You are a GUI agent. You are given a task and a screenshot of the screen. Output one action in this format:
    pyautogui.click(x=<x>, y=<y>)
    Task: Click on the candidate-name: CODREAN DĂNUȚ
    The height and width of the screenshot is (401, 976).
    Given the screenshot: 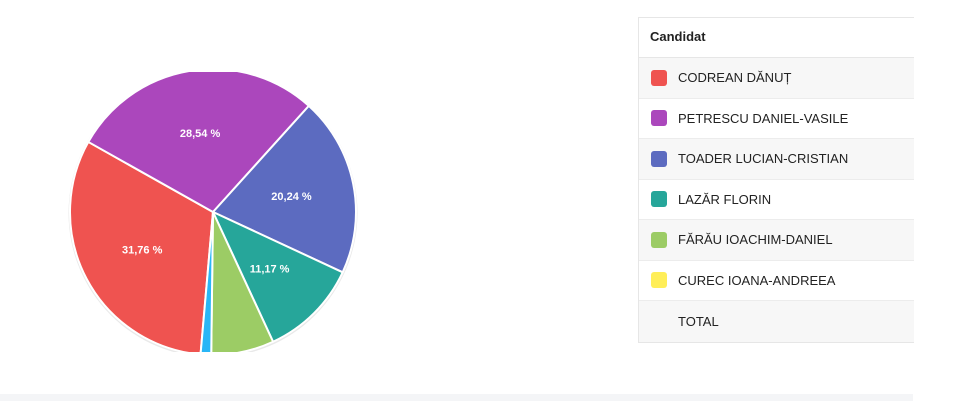 What is the action you would take?
    pyautogui.click(x=735, y=78)
    